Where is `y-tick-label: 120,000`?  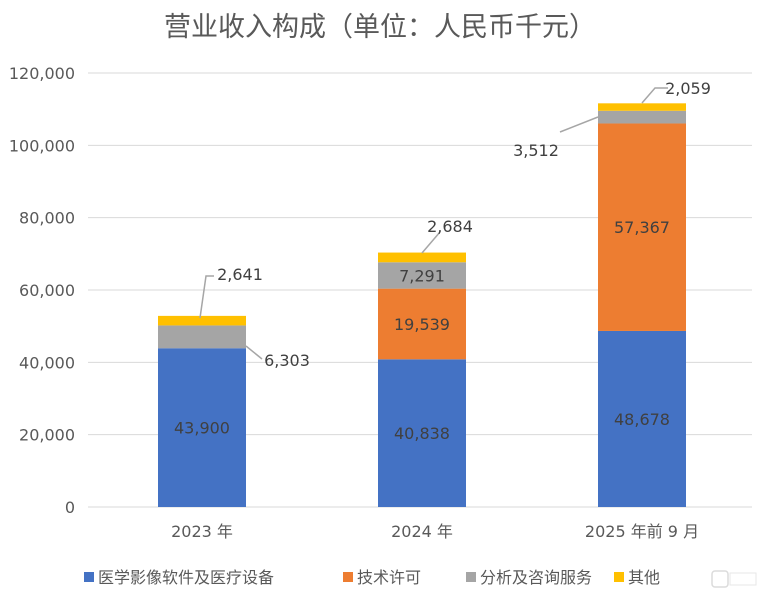 y-tick-label: 120,000 is located at coordinates (42, 73).